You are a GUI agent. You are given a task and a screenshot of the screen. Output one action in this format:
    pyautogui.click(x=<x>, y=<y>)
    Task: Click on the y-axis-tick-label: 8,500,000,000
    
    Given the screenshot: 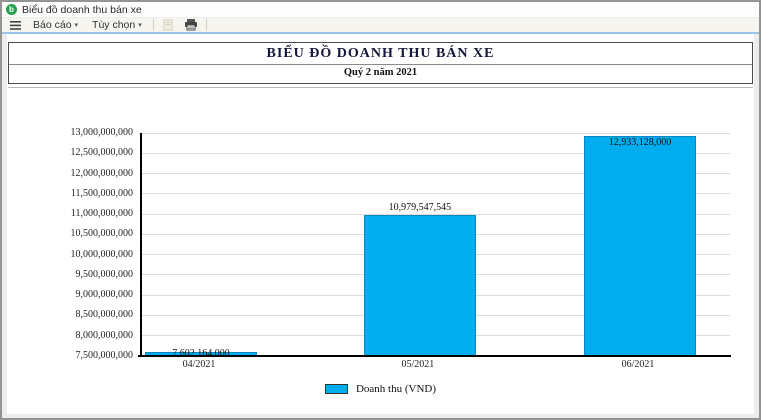 What is the action you would take?
    pyautogui.click(x=104, y=315)
    